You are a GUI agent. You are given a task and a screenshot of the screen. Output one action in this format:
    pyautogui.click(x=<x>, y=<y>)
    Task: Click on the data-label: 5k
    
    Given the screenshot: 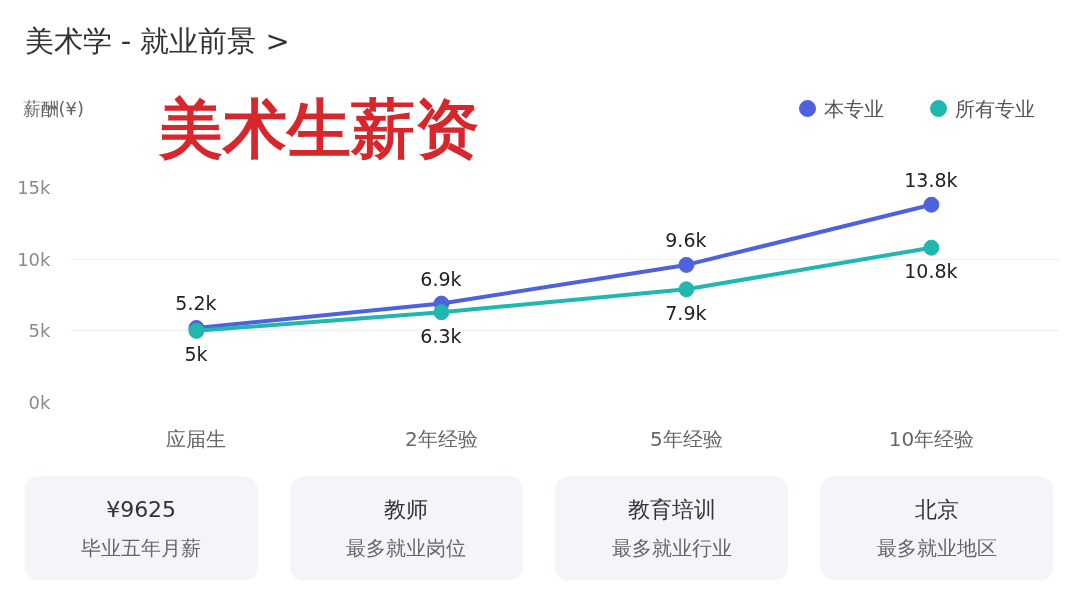 What is the action you would take?
    pyautogui.click(x=196, y=354)
    